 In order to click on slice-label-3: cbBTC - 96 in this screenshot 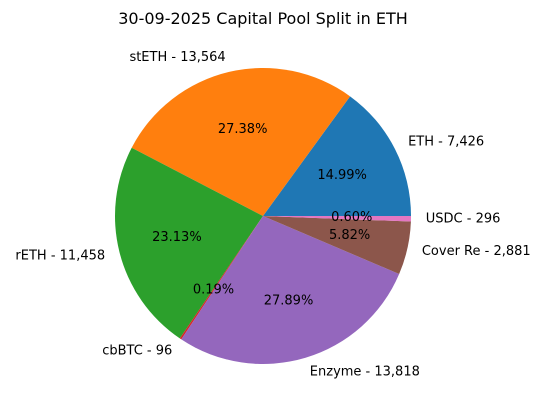, I will do `click(137, 351)`.